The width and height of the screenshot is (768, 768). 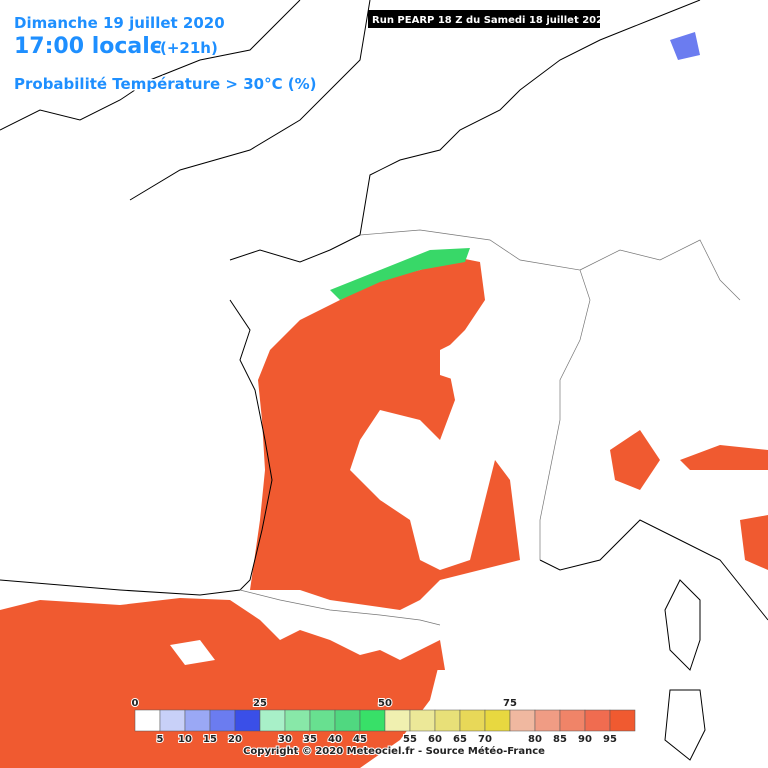 I want to click on legend-bottom-label: 45, so click(x=360, y=739).